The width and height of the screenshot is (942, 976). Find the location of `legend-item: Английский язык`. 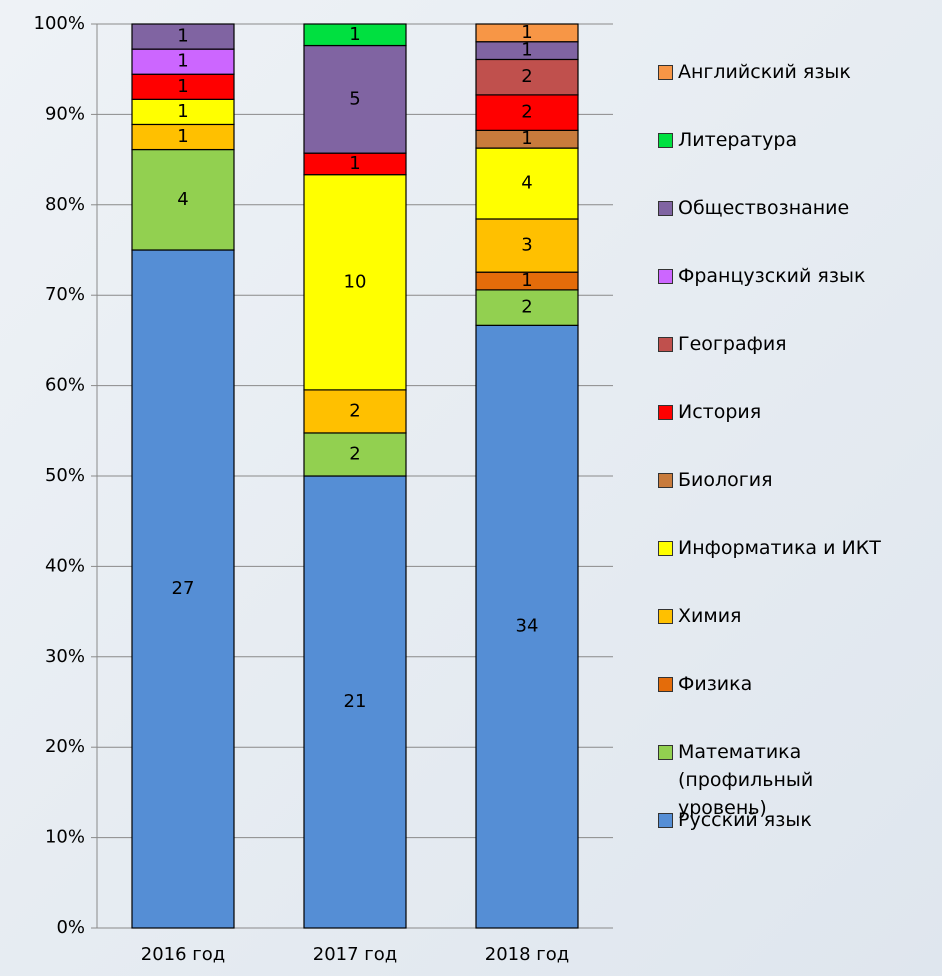

legend-item: Английский язык is located at coordinates (800, 92).